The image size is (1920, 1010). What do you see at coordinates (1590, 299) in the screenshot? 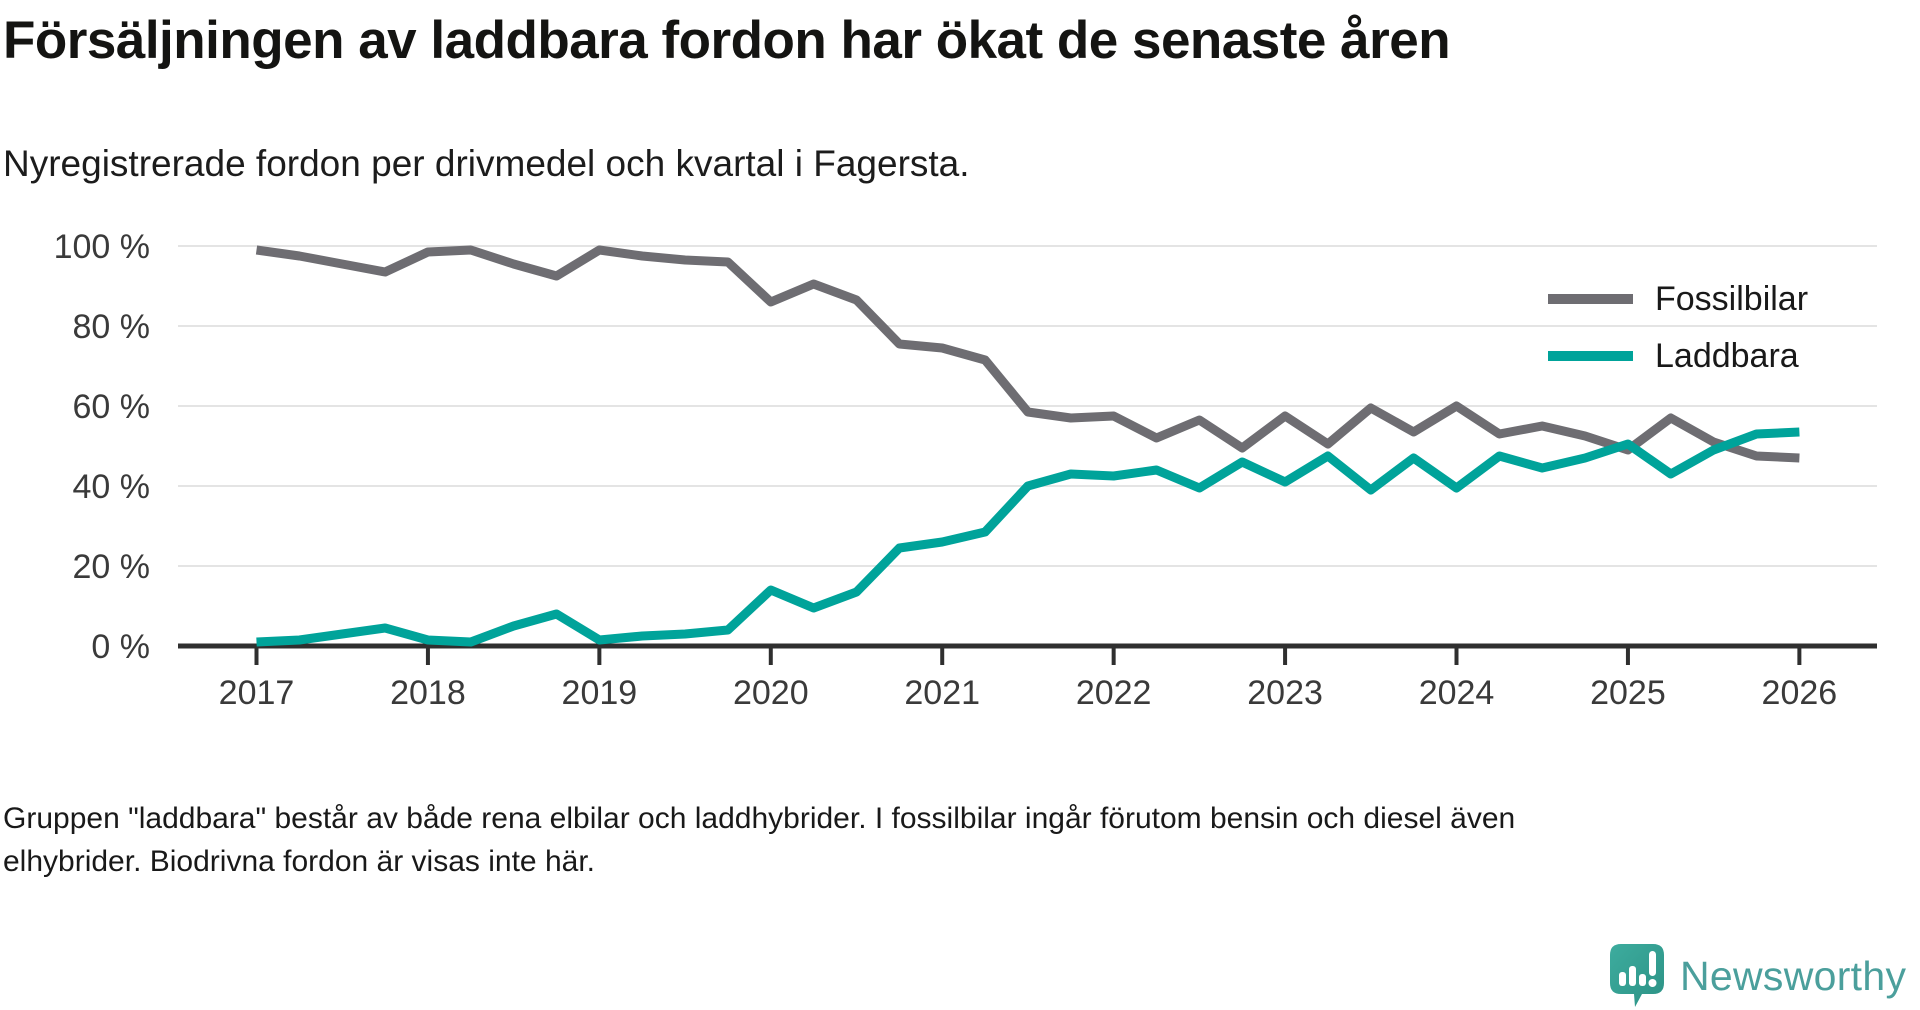
I see `fossilbilar-line-swatch` at bounding box center [1590, 299].